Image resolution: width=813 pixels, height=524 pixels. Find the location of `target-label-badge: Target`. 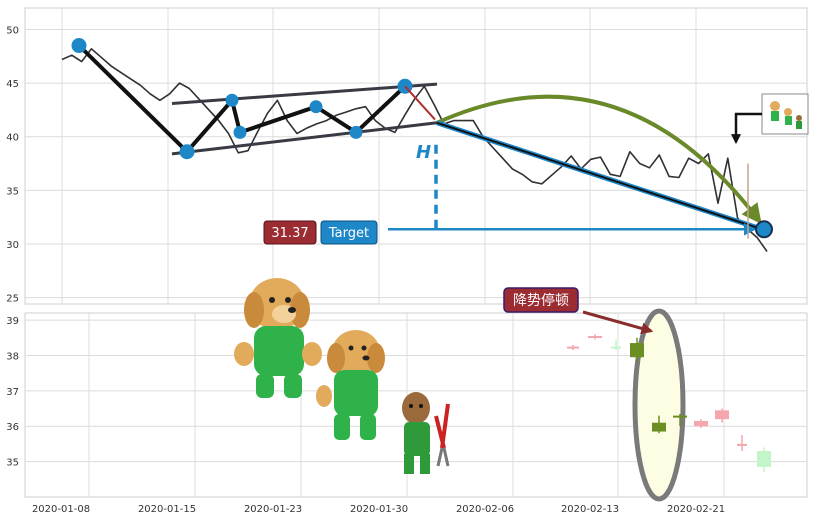

target-label-badge: Target is located at coordinates (349, 232).